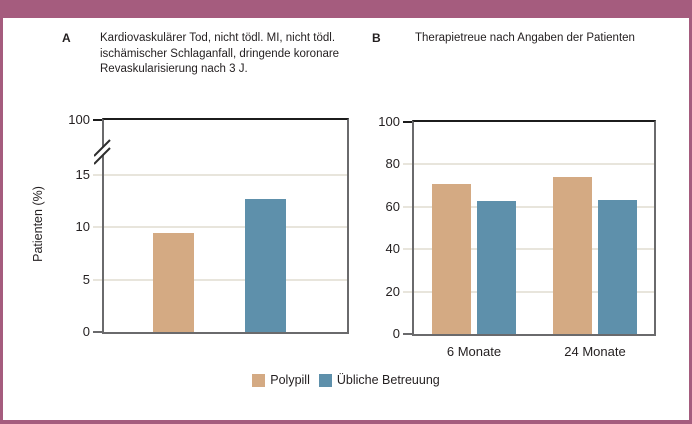 The width and height of the screenshot is (692, 424). What do you see at coordinates (388, 380) in the screenshot?
I see `legend-label-usual-care: Übliche Betreuung` at bounding box center [388, 380].